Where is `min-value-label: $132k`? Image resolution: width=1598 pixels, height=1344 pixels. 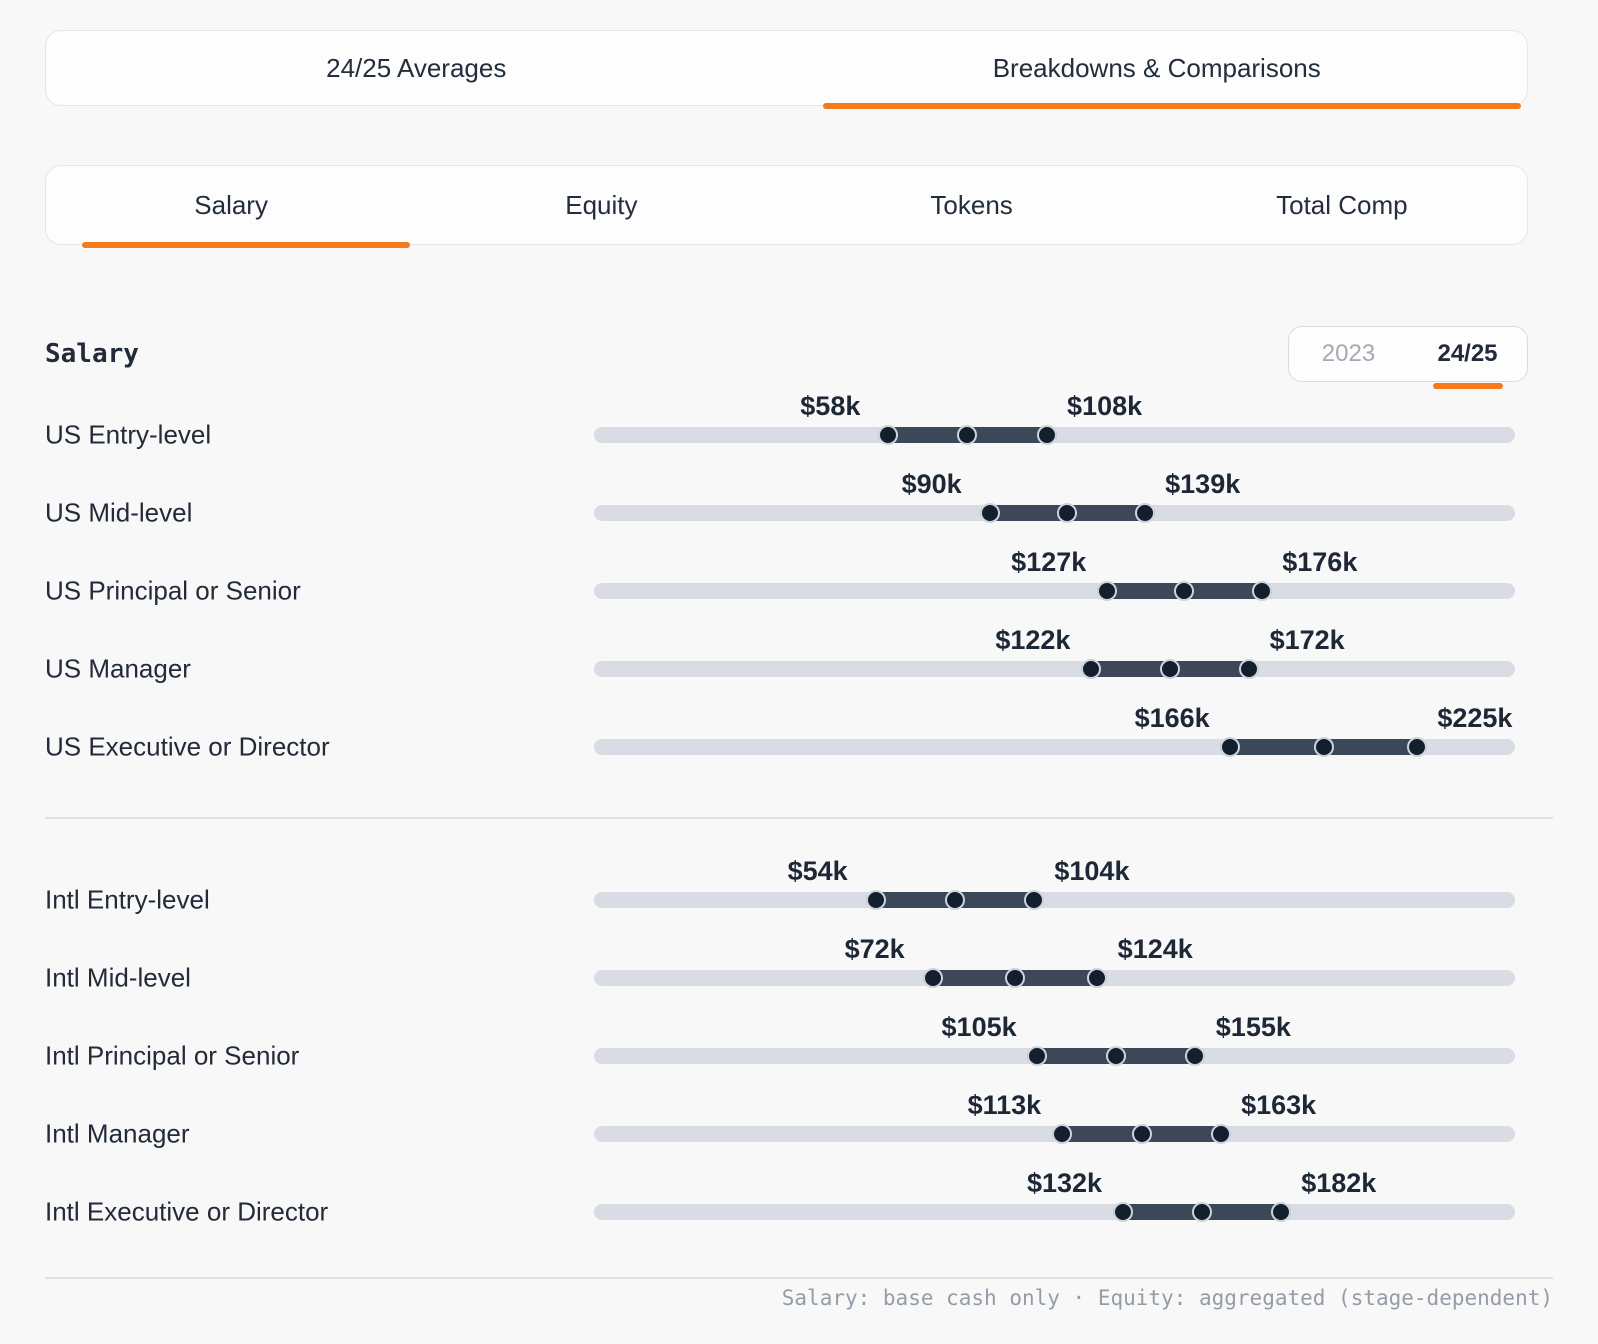 min-value-label: $132k is located at coordinates (1064, 1183).